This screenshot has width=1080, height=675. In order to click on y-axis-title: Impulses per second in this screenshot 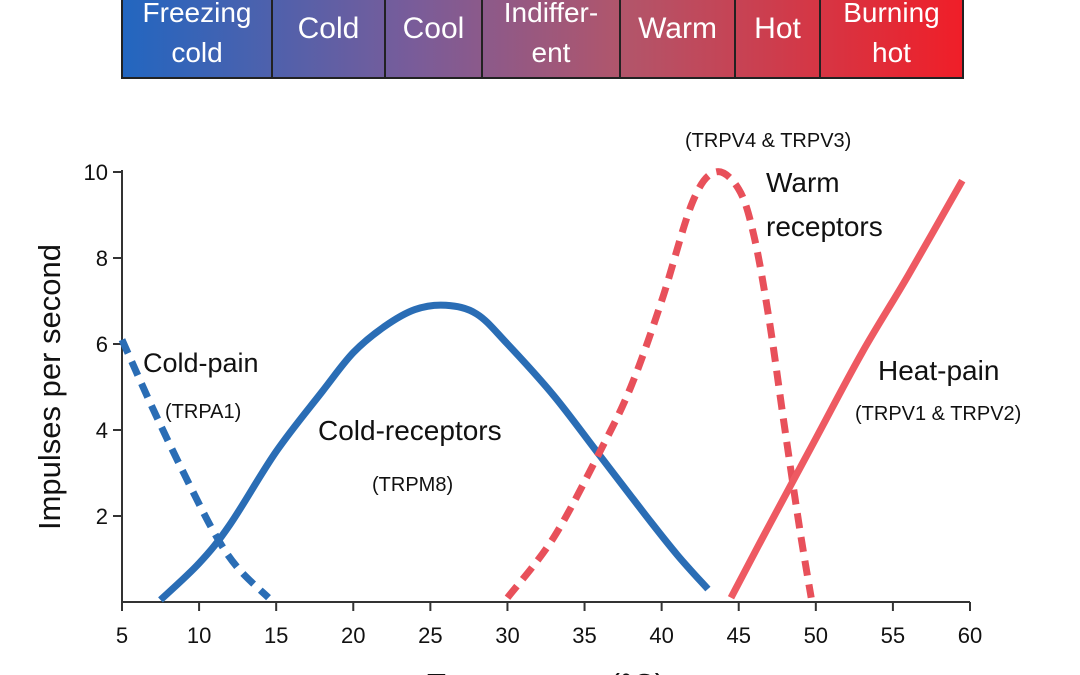, I will do `click(49, 387)`.